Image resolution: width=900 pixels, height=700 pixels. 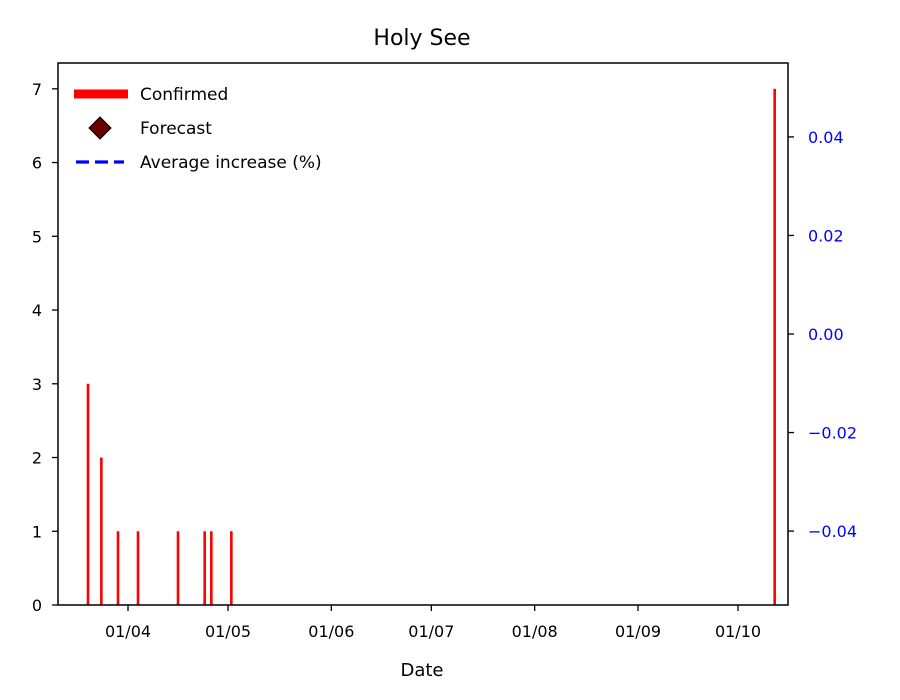 I want to click on legend-label: Average increase (%), so click(x=231, y=163).